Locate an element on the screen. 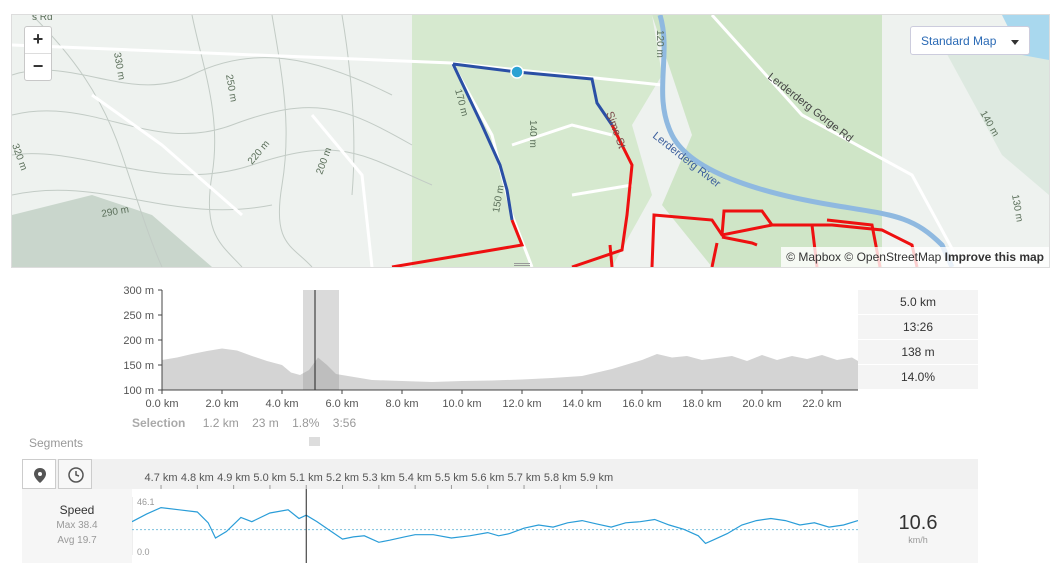 This screenshot has width=1059, height=563. tab-distance is located at coordinates (39, 474).